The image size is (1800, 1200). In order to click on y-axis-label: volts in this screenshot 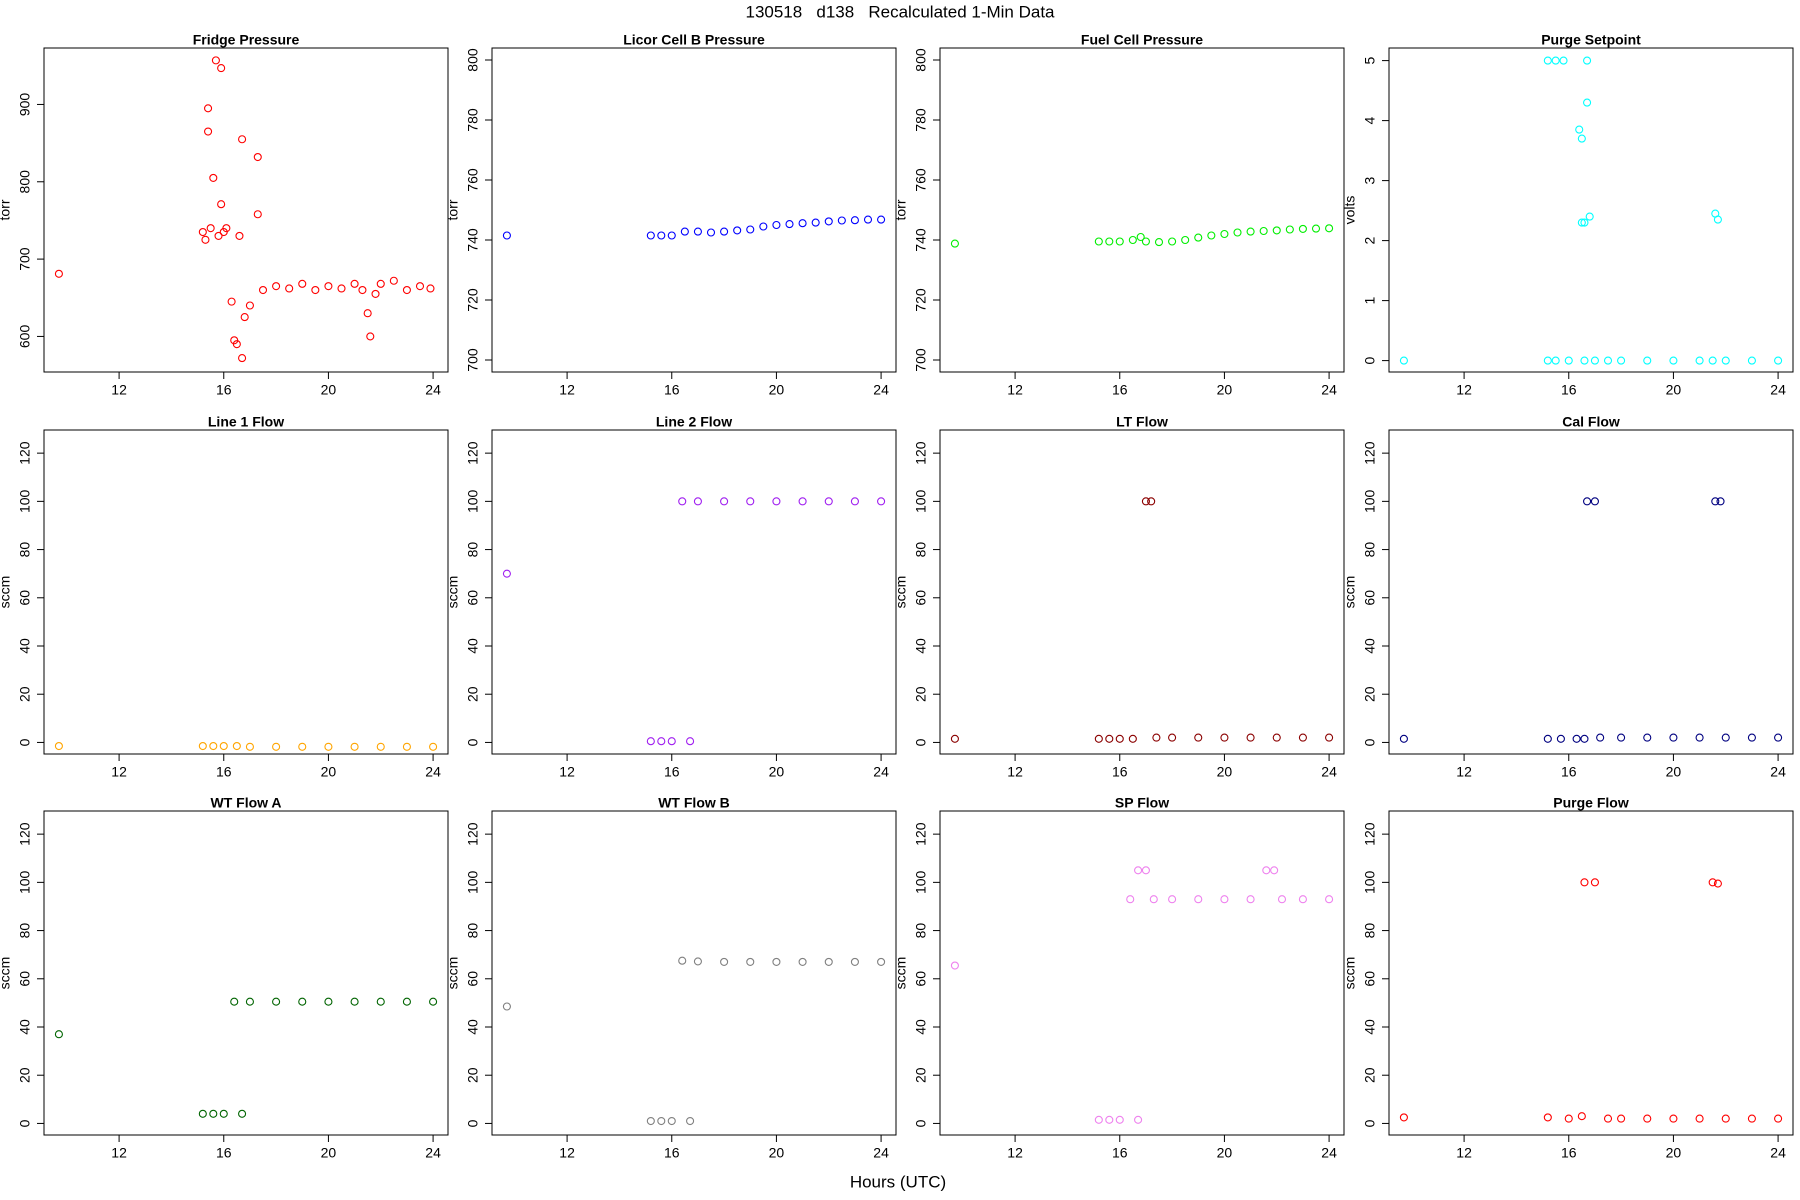, I will do `click(1350, 210)`.